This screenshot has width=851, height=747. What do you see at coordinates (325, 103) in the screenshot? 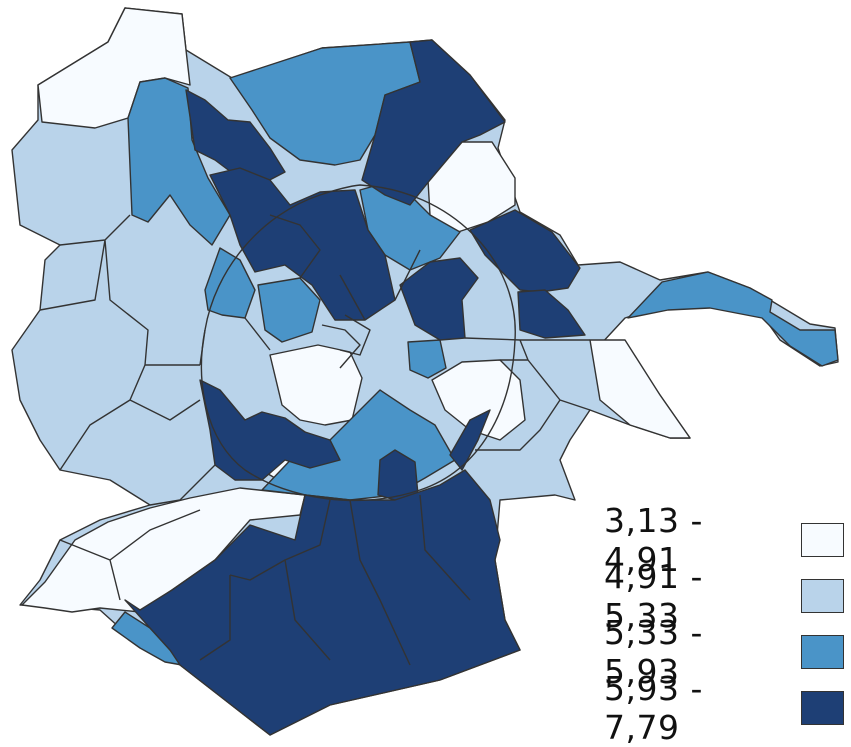
I see `zone-north-medium` at bounding box center [325, 103].